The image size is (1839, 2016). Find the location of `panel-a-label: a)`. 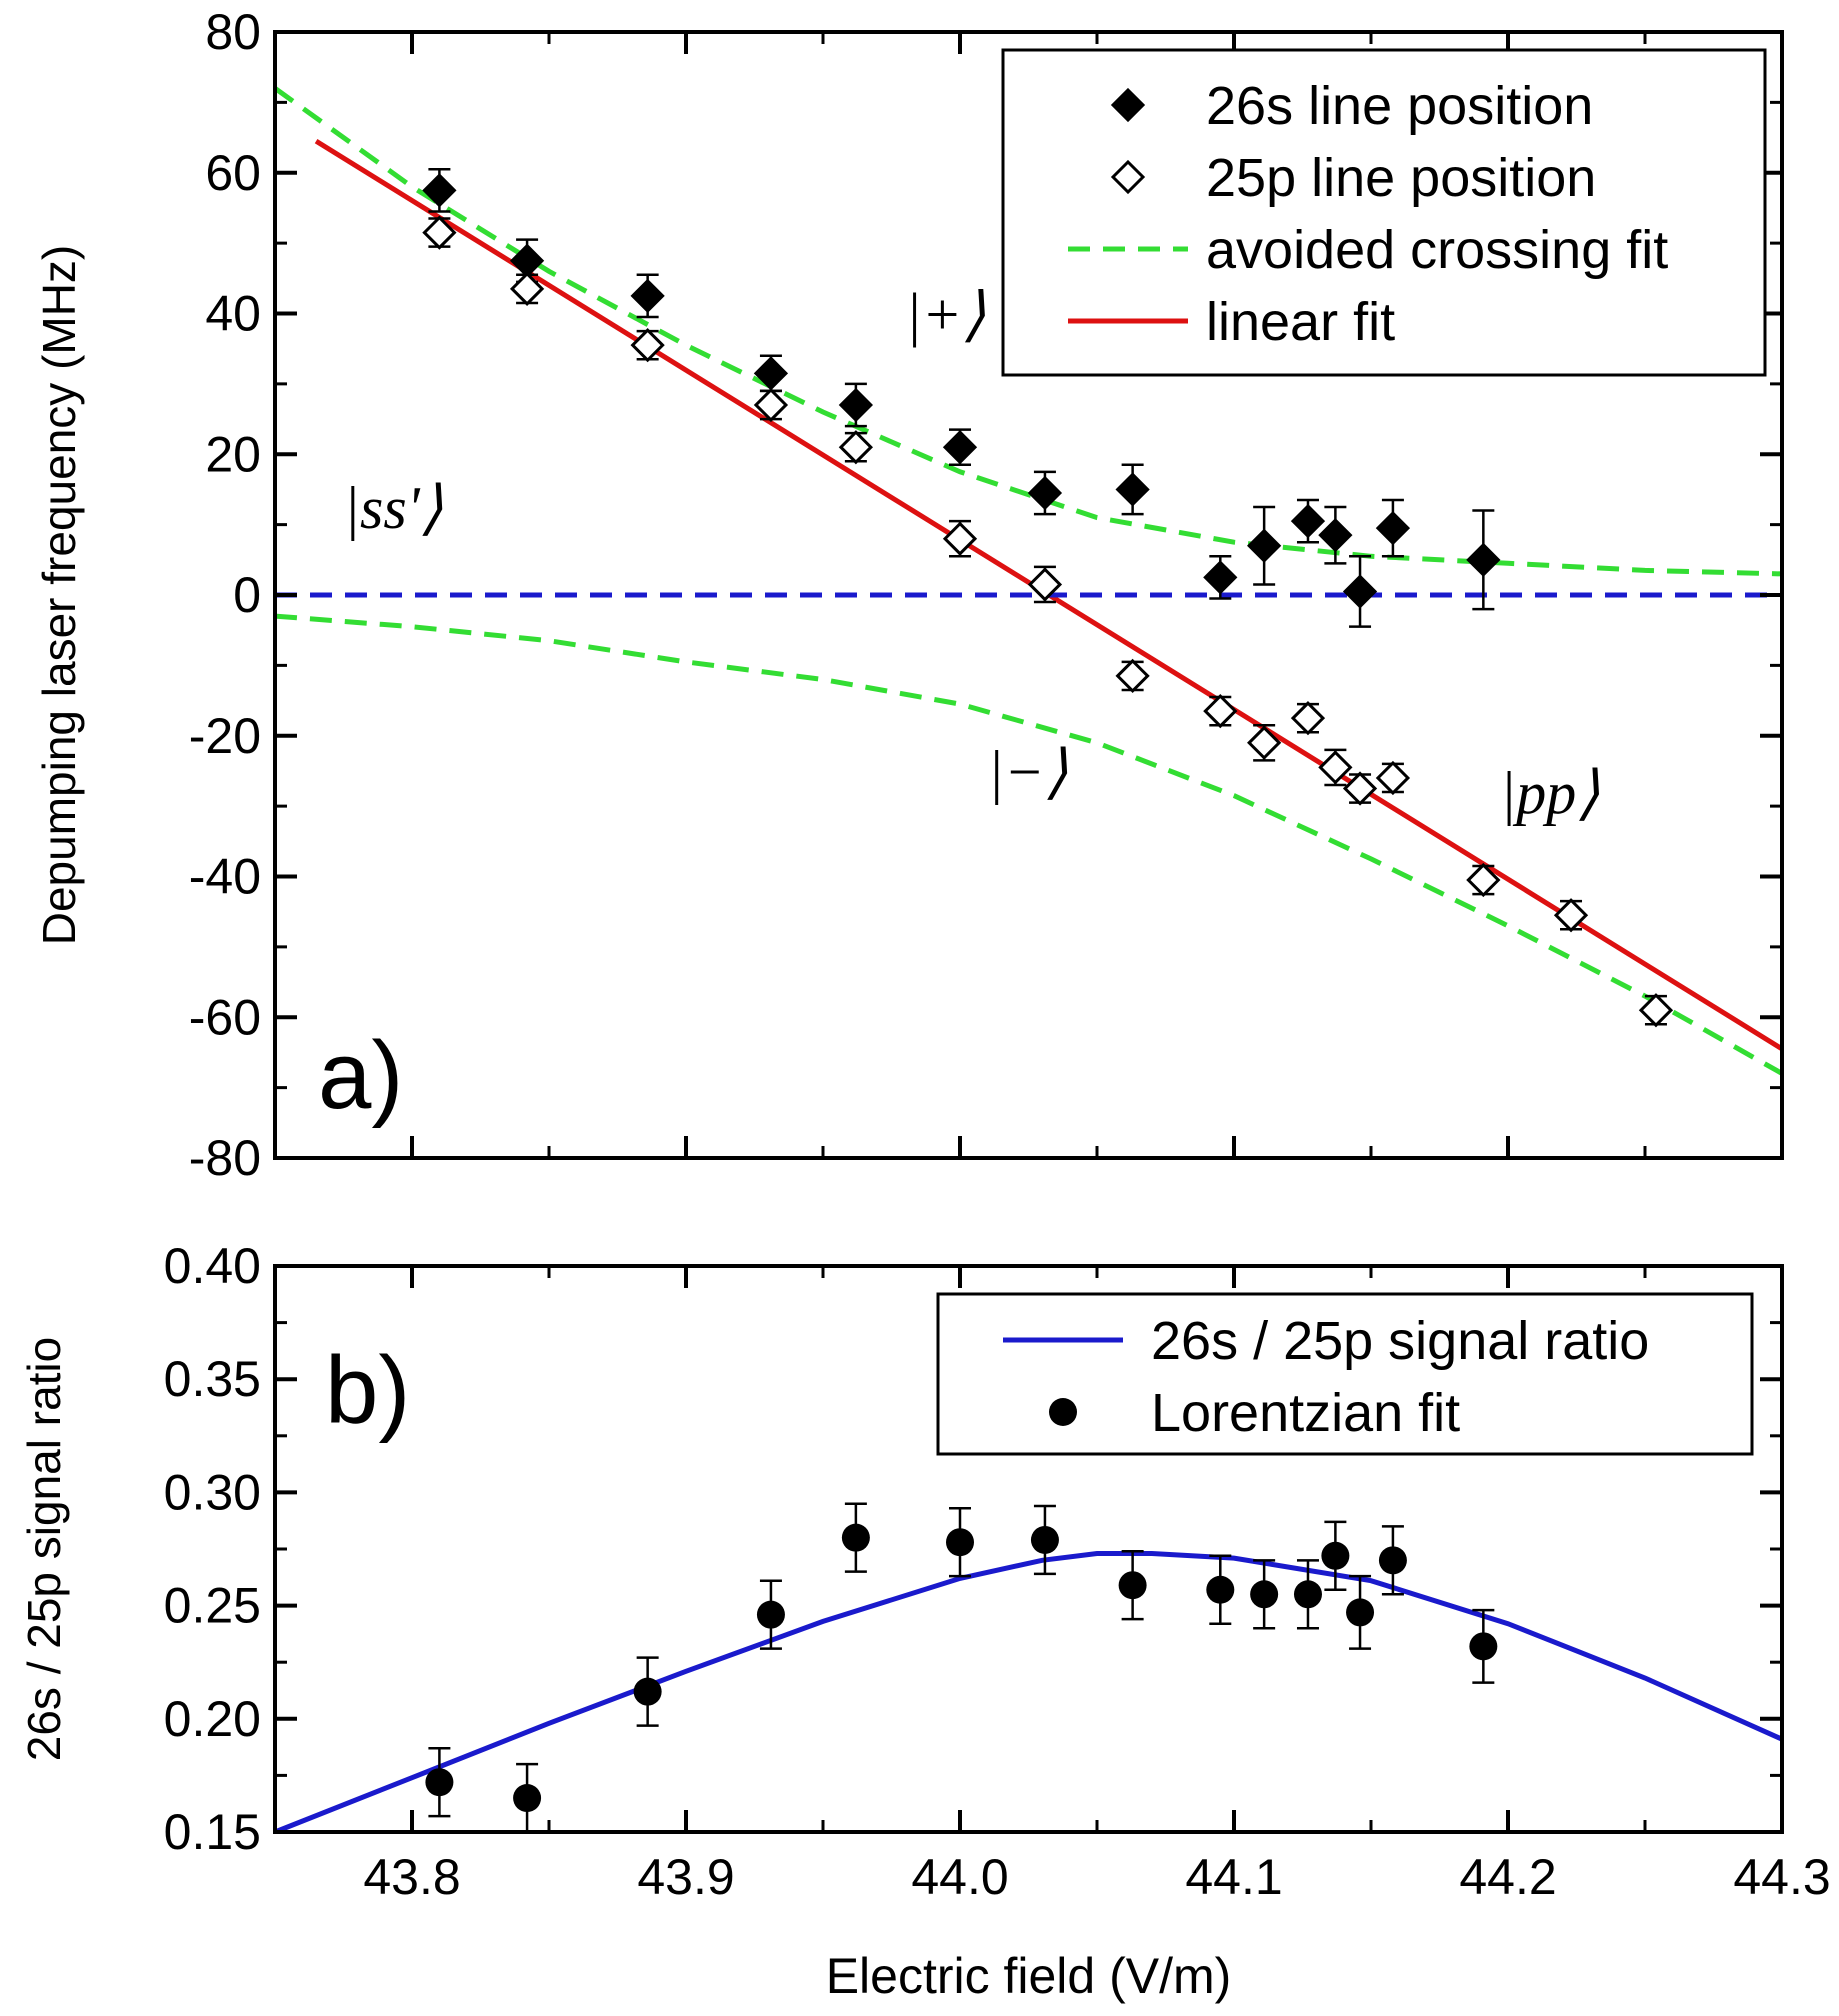

panel-a-label: a) is located at coordinates (360, 1075).